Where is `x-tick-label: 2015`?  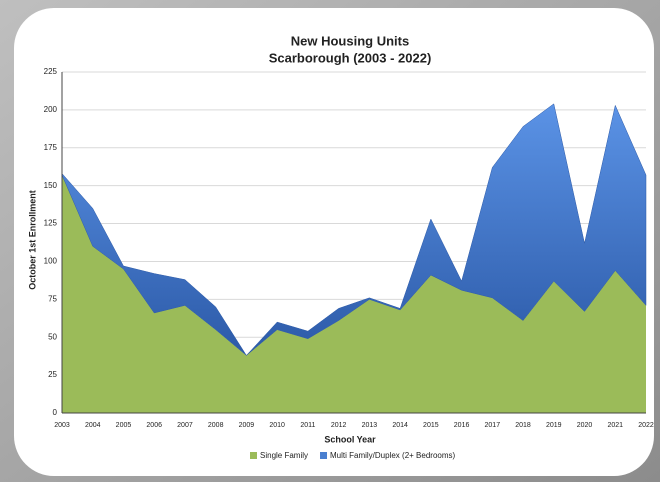
x-tick-label: 2015 is located at coordinates (431, 425).